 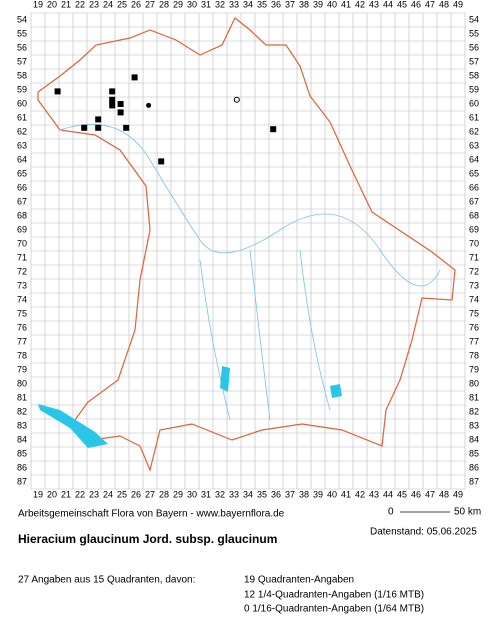 I want to click on column-label: 48, so click(x=444, y=494).